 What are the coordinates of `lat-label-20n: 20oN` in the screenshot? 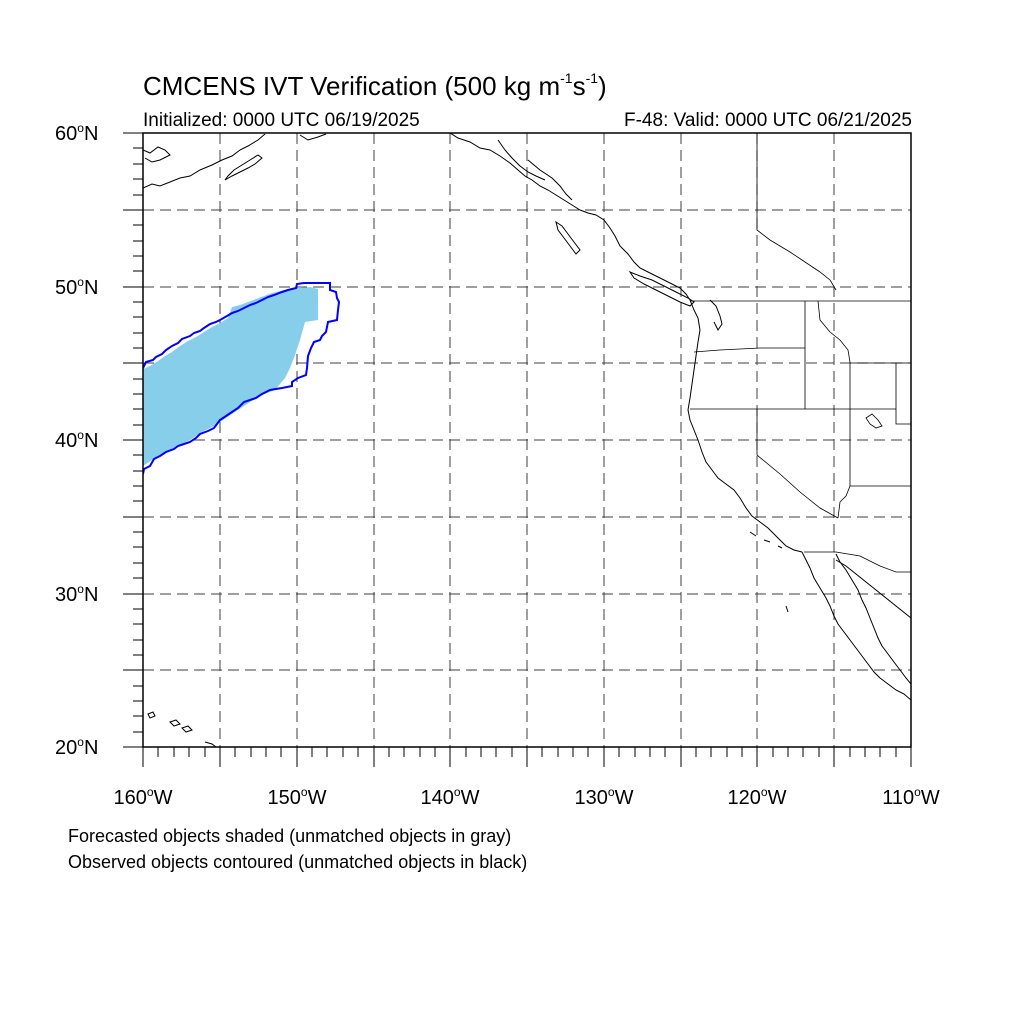 It's located at (77, 747).